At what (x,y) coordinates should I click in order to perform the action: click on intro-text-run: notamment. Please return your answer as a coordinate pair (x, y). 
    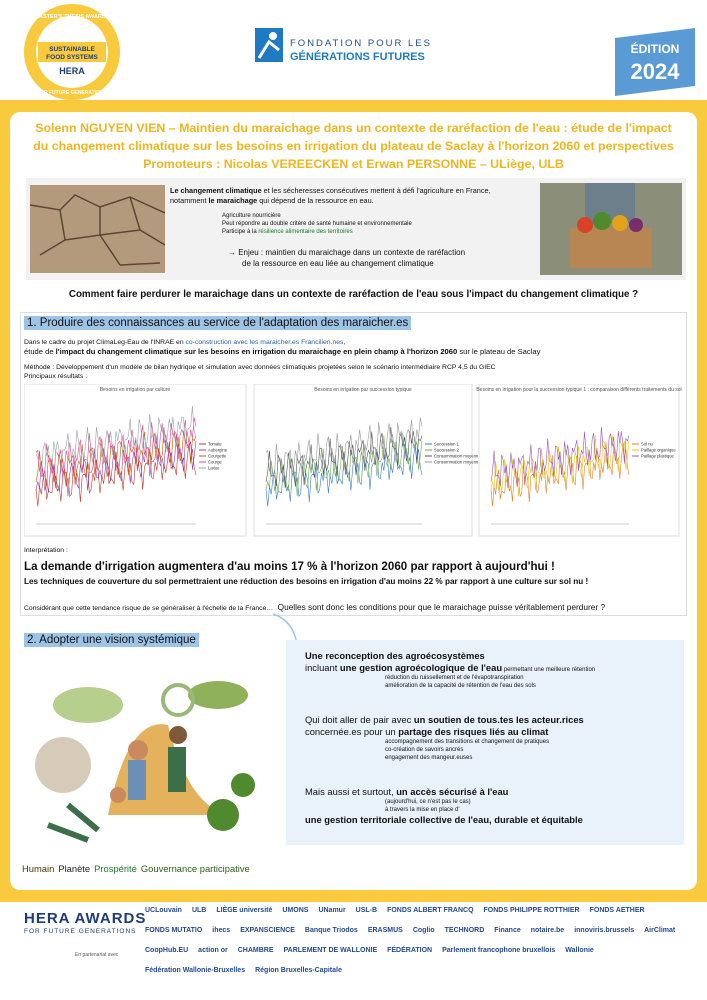
    Looking at the image, I should click on (189, 200).